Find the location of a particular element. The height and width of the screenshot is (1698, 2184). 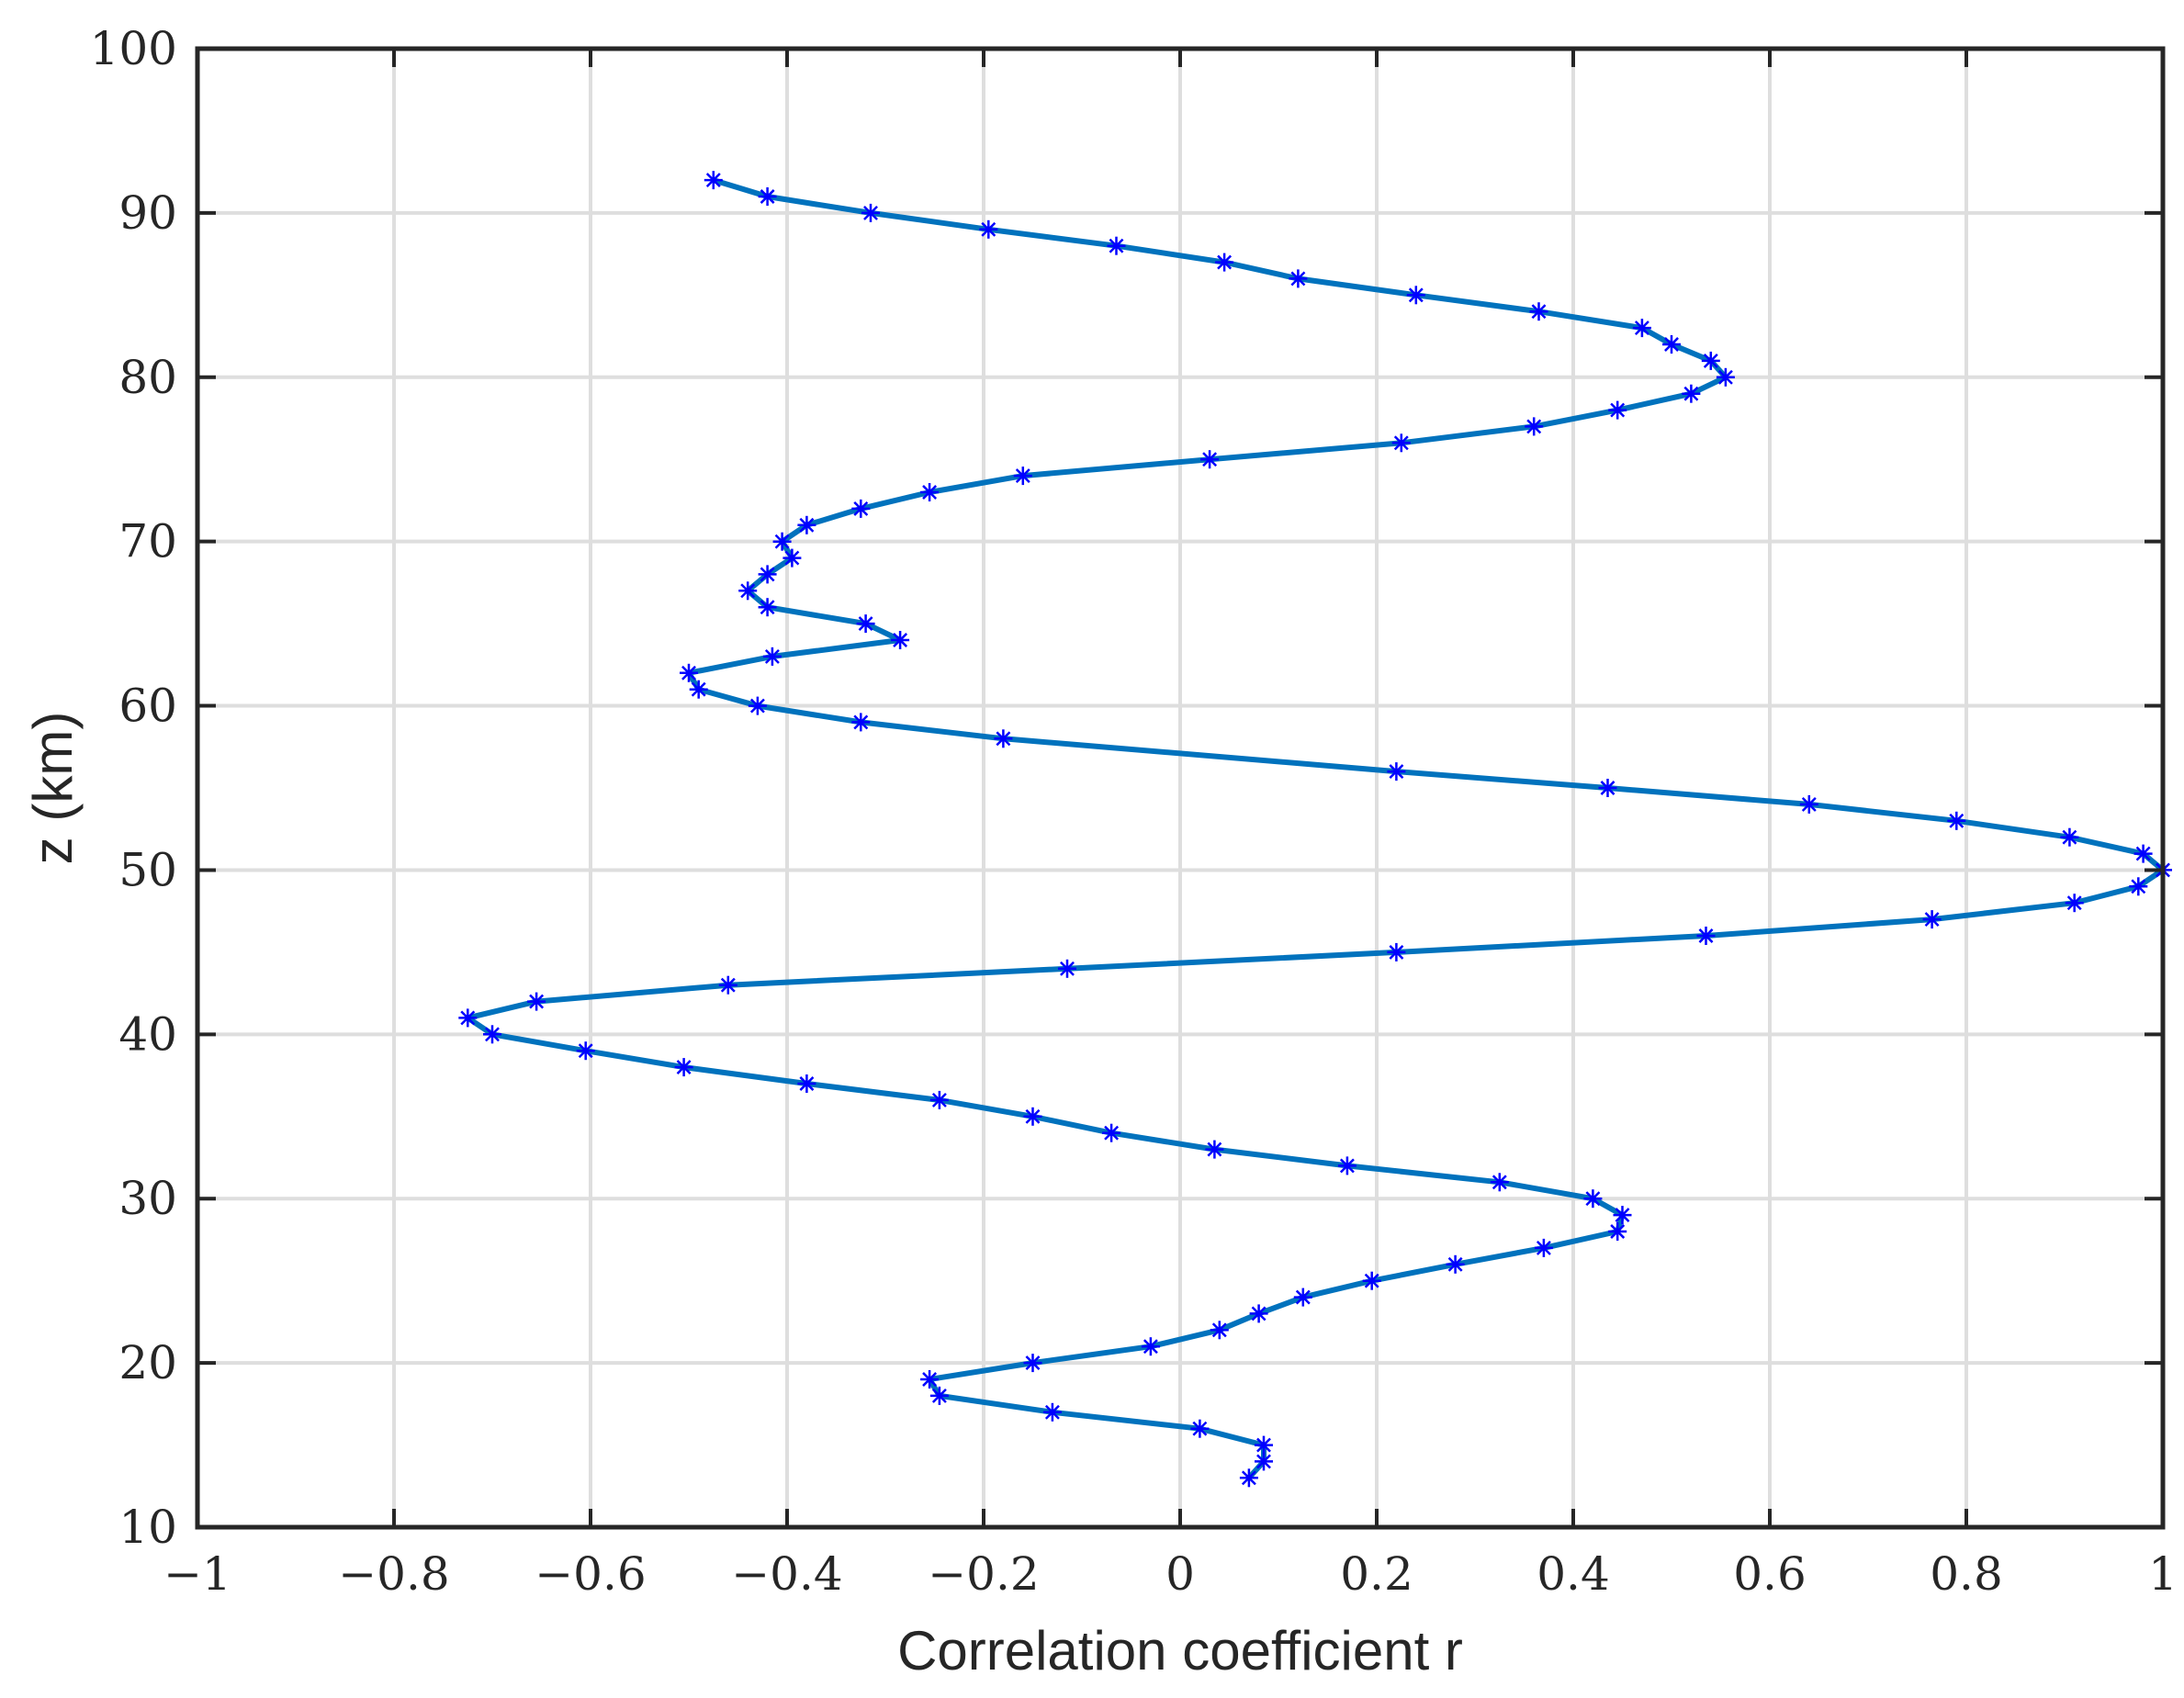

x-tick-label: 0.4 is located at coordinates (1573, 1574).